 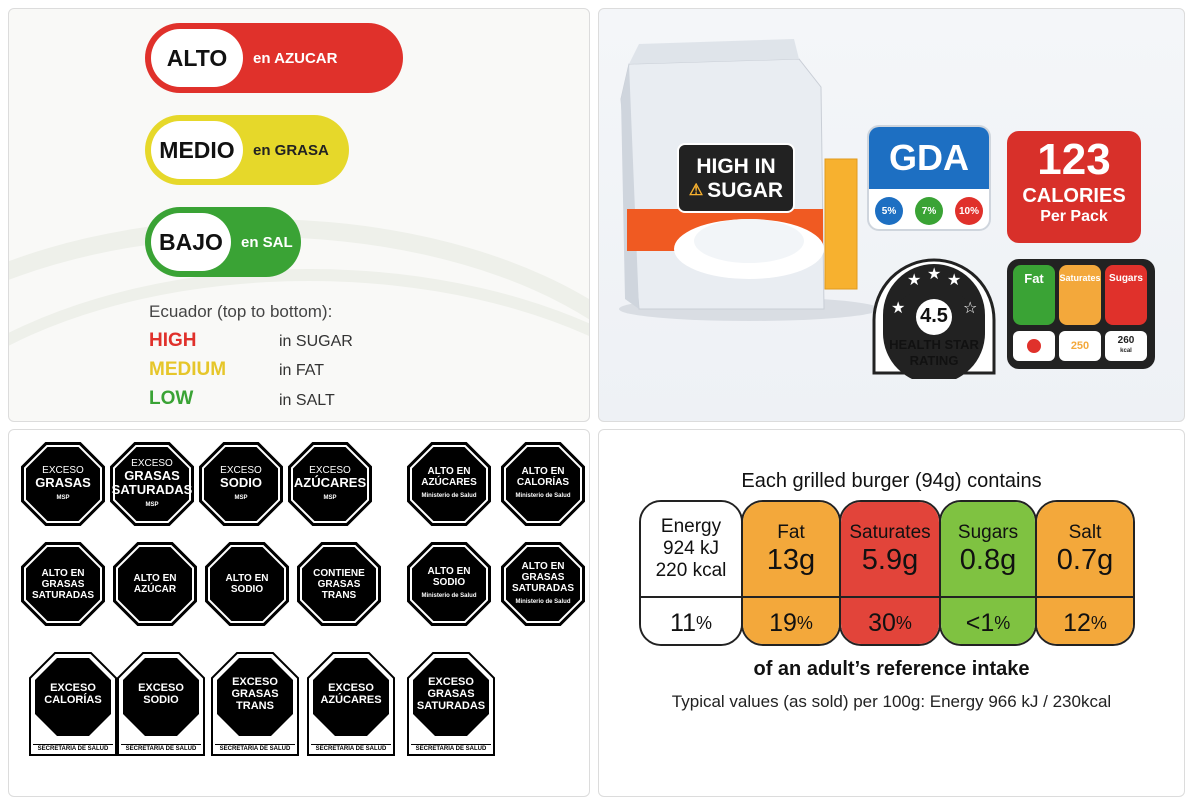 What do you see at coordinates (1080, 278) in the screenshot?
I see `mtl-head: Saturates` at bounding box center [1080, 278].